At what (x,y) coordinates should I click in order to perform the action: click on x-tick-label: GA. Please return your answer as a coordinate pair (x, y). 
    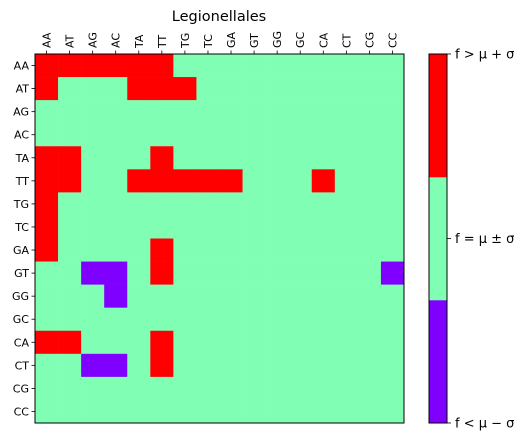
    Looking at the image, I should click on (231, 39).